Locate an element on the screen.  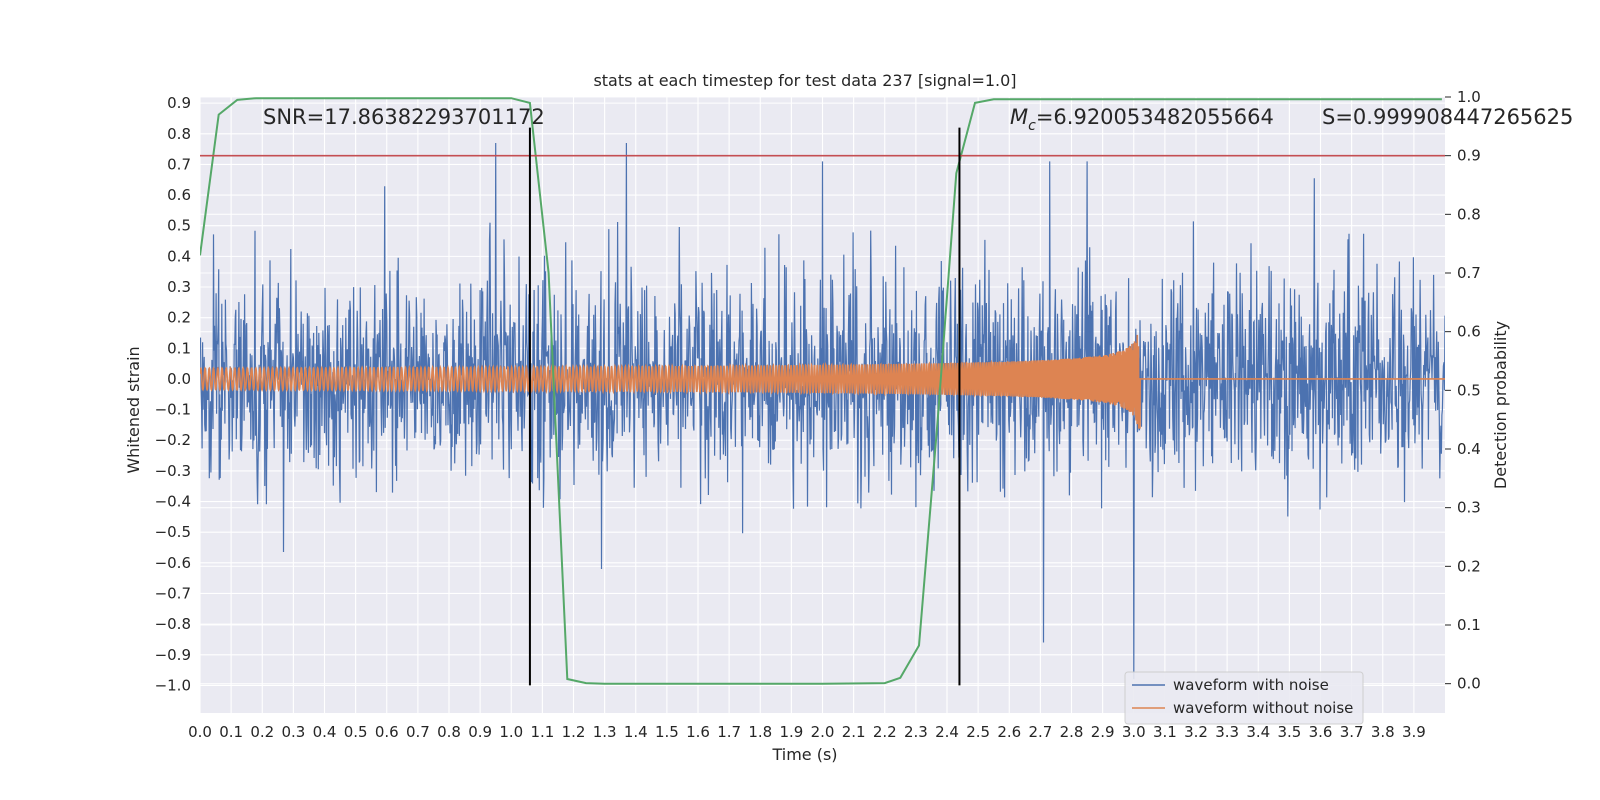
x-tick-label: 3.0 is located at coordinates (1134, 732).